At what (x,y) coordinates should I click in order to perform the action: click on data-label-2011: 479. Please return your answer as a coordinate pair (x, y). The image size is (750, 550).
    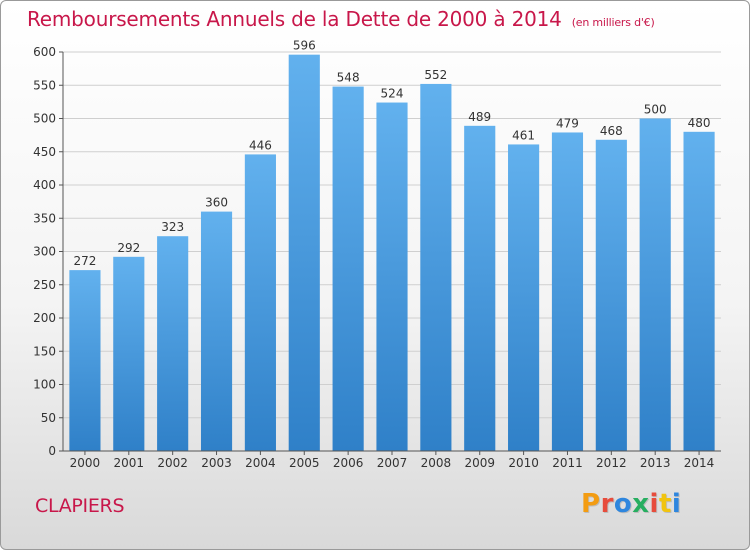
    Looking at the image, I should click on (567, 123).